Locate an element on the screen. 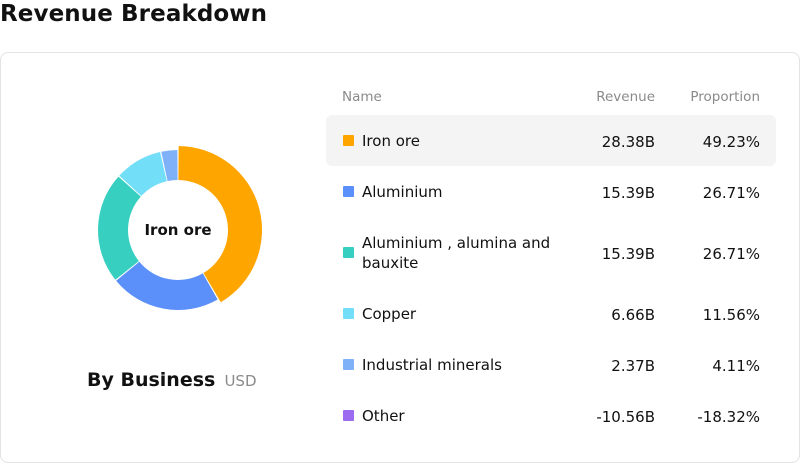 The width and height of the screenshot is (800, 463). table-row: Iron ore 28.38B 49.23% is located at coordinates (551, 140).